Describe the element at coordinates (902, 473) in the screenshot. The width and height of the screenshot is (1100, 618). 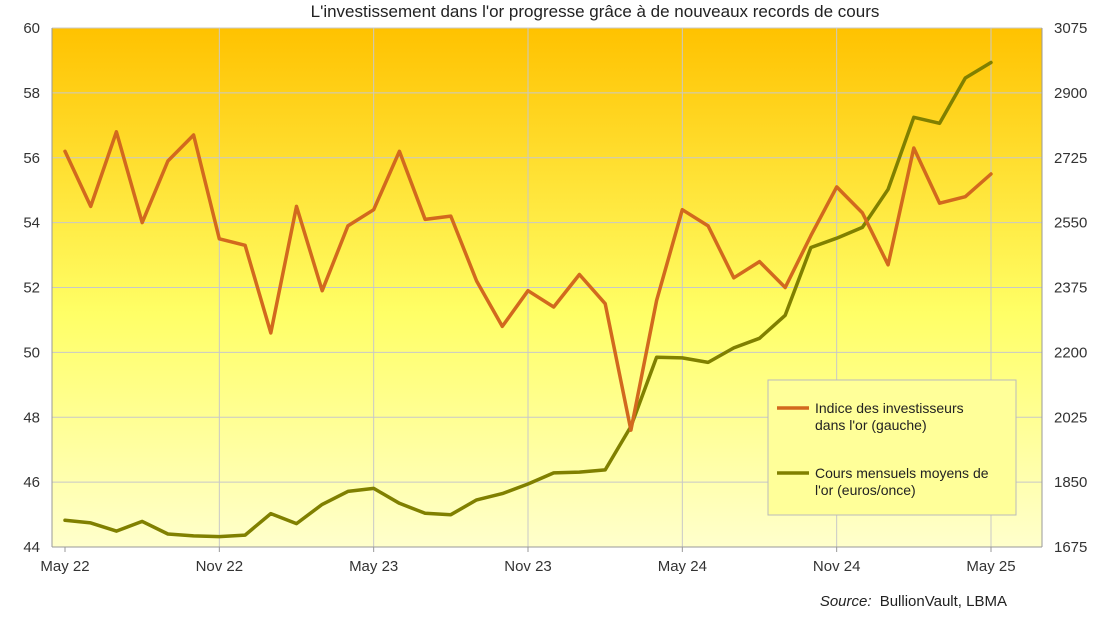
I see `legend-label: Cours mensuels moyens de` at that location.